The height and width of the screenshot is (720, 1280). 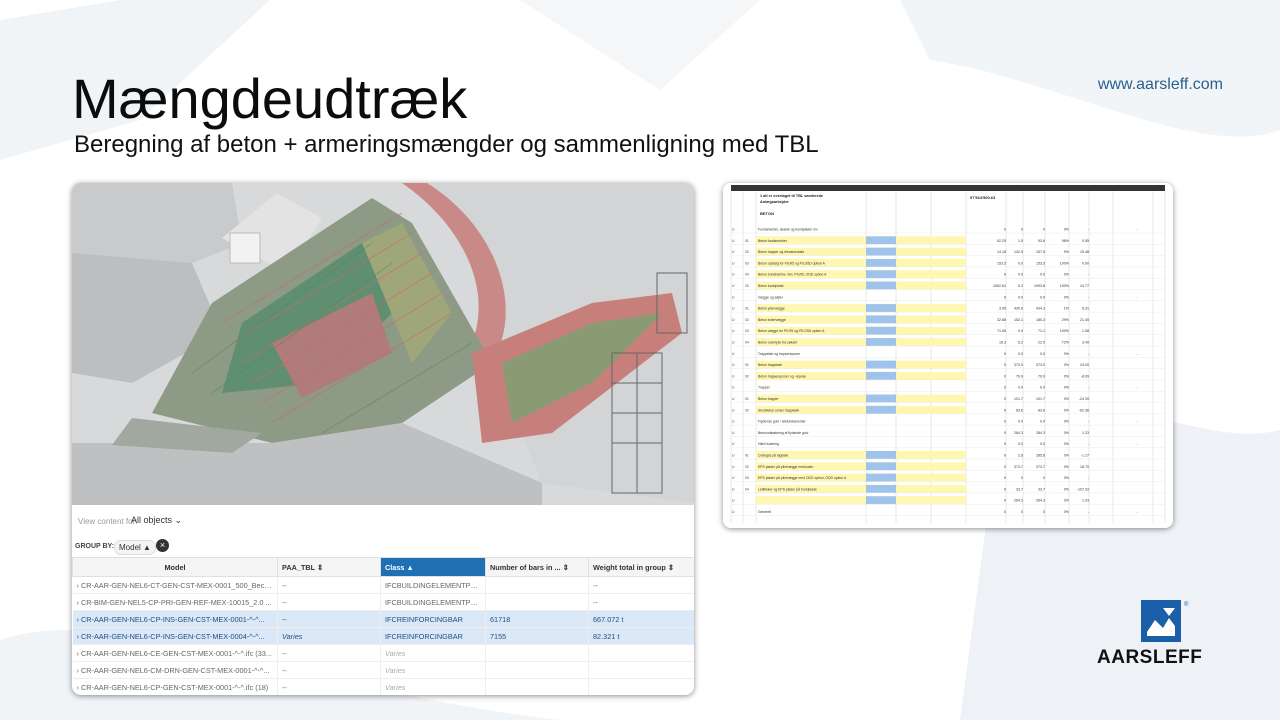 What do you see at coordinates (1084, 286) in the screenshot?
I see `sheet-cell-value: 24.77` at bounding box center [1084, 286].